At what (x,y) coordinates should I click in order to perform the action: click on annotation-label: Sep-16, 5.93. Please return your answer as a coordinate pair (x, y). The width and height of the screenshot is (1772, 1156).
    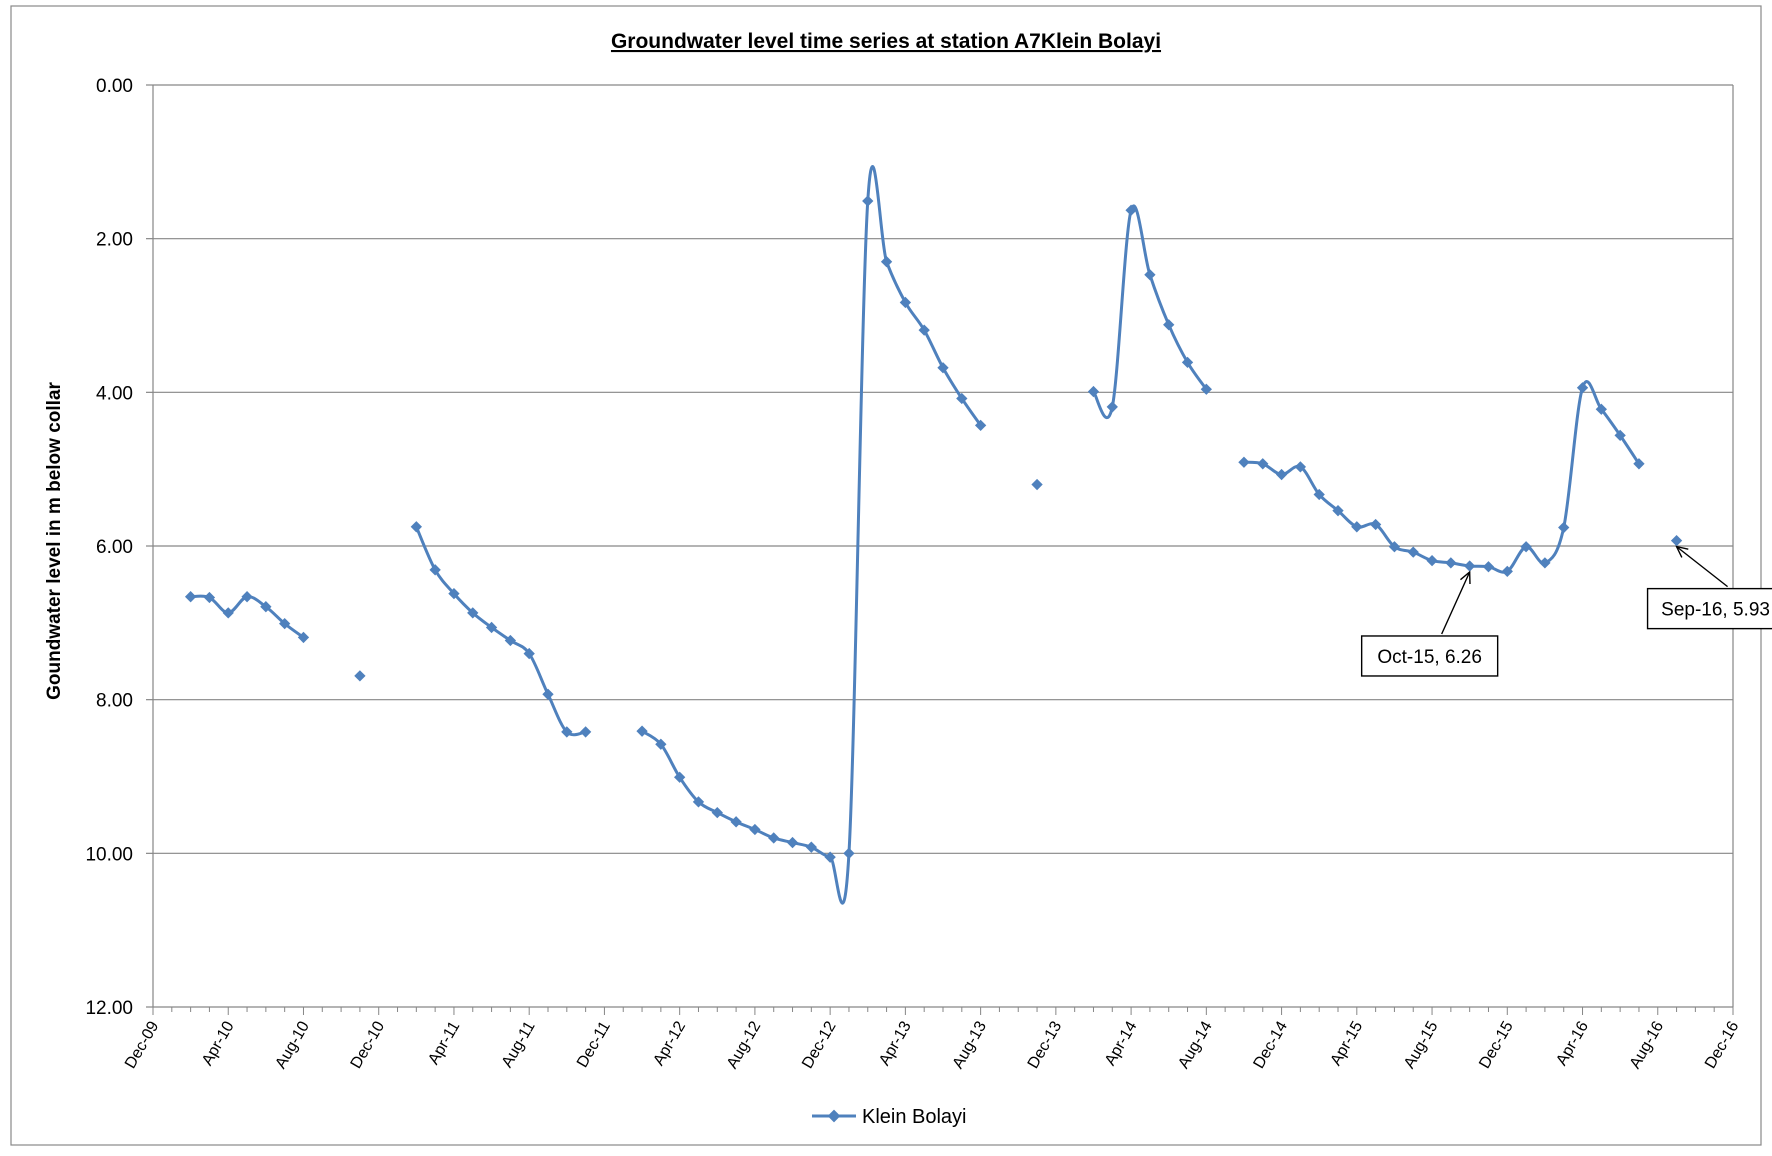
    Looking at the image, I should click on (1715, 610).